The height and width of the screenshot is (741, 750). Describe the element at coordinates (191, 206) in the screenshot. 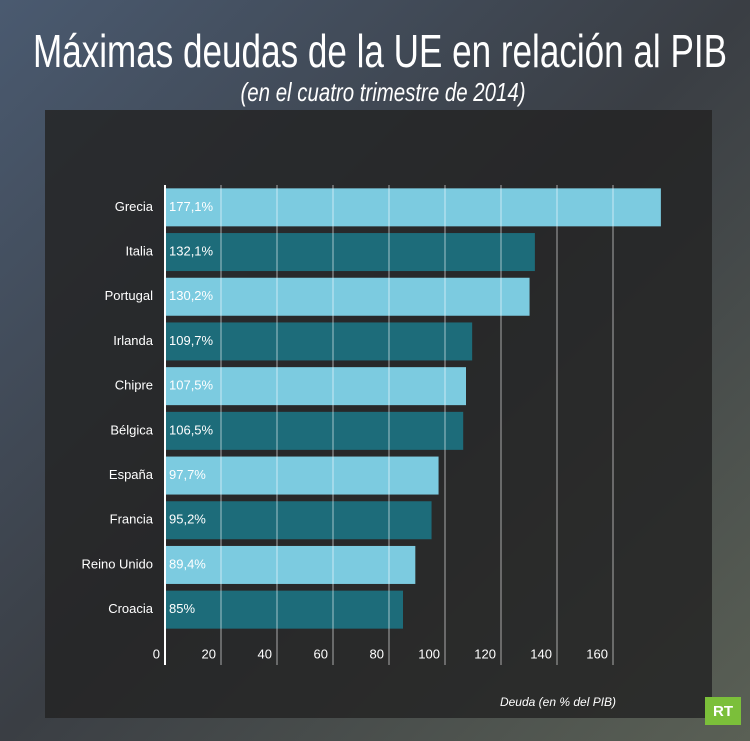

I see `value-label: 177,1%` at that location.